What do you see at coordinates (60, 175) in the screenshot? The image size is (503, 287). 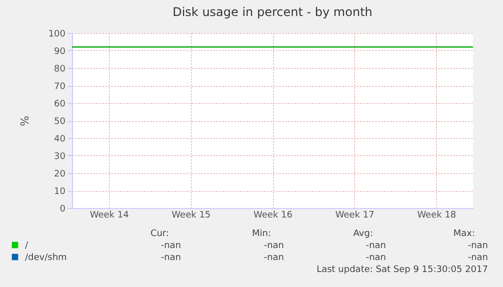 I see `y-tick-label: 20` at bounding box center [60, 175].